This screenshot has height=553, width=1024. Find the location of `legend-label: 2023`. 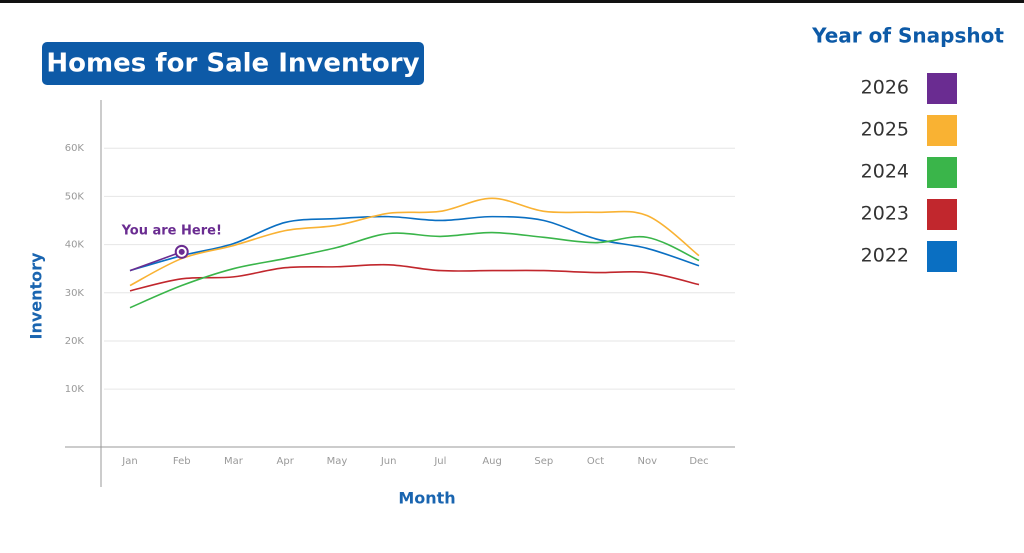

legend-label: 2023 is located at coordinates (885, 214).